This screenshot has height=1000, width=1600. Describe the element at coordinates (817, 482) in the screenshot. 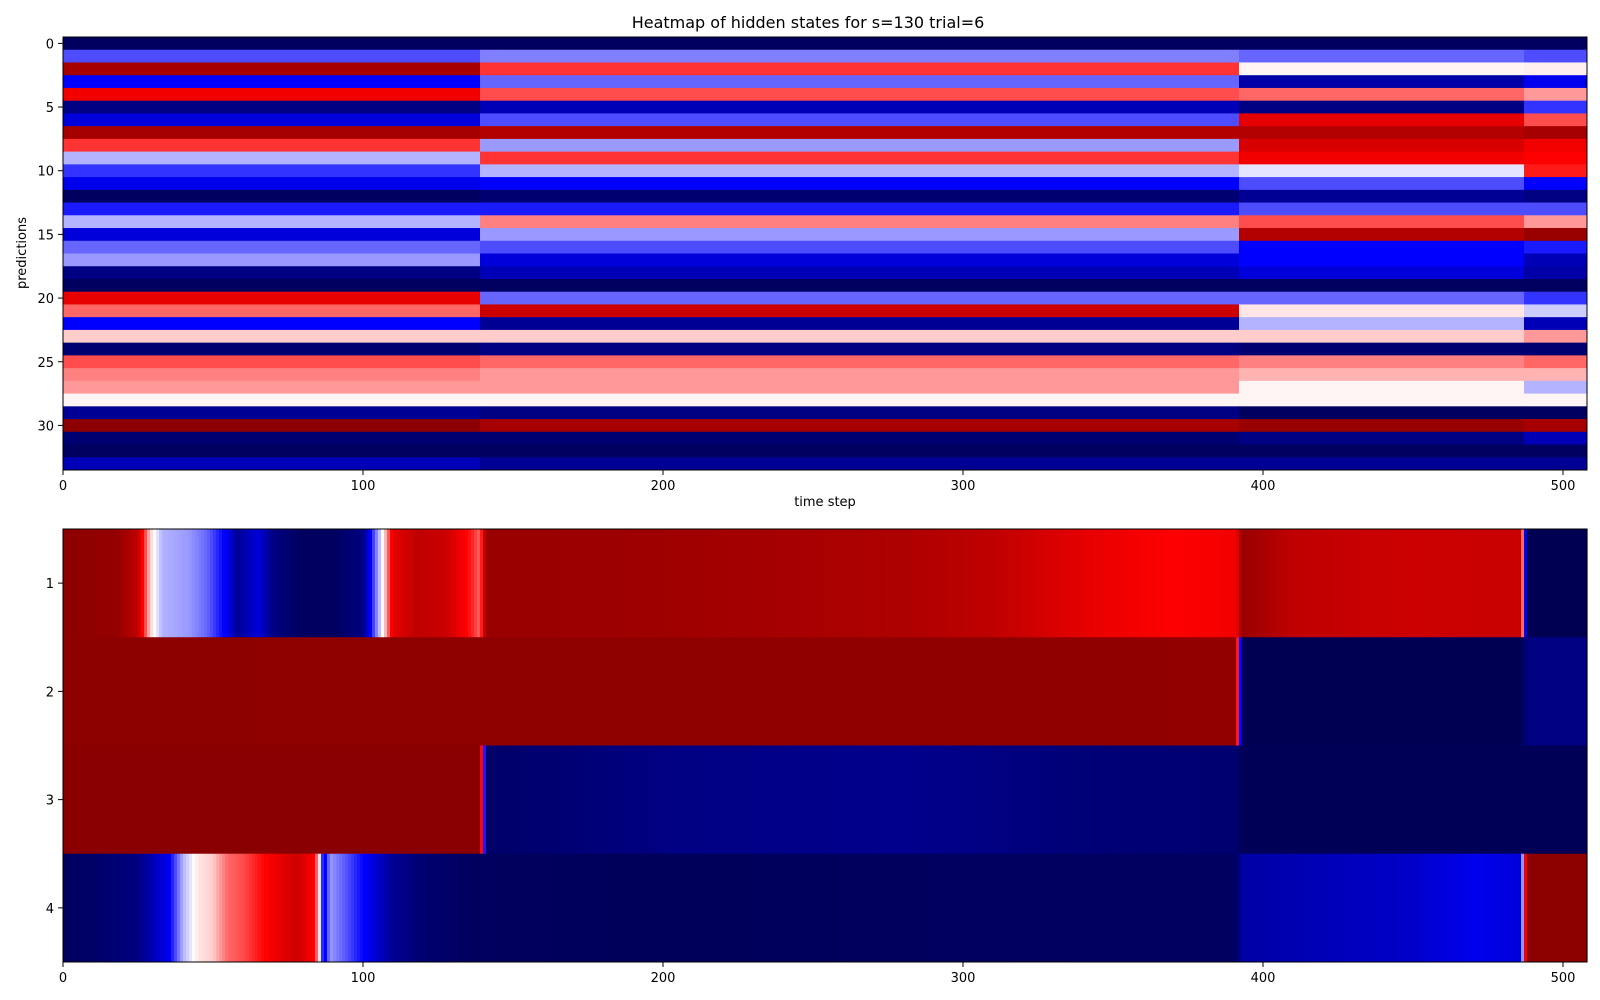

I see `top-x-ticks: 0 100 200 300 400 500` at that location.